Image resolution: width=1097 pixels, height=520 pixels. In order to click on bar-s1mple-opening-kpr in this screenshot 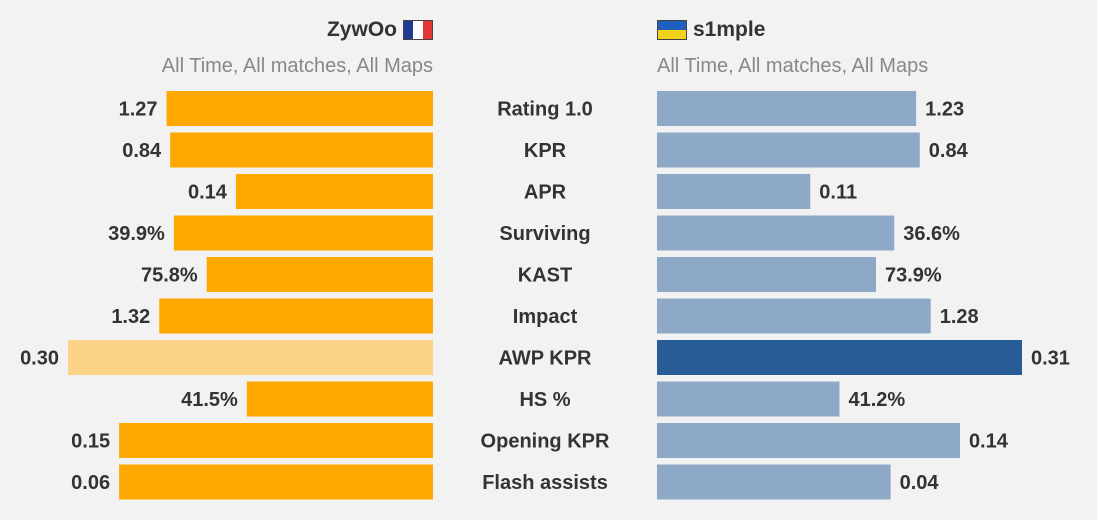, I will do `click(808, 440)`.